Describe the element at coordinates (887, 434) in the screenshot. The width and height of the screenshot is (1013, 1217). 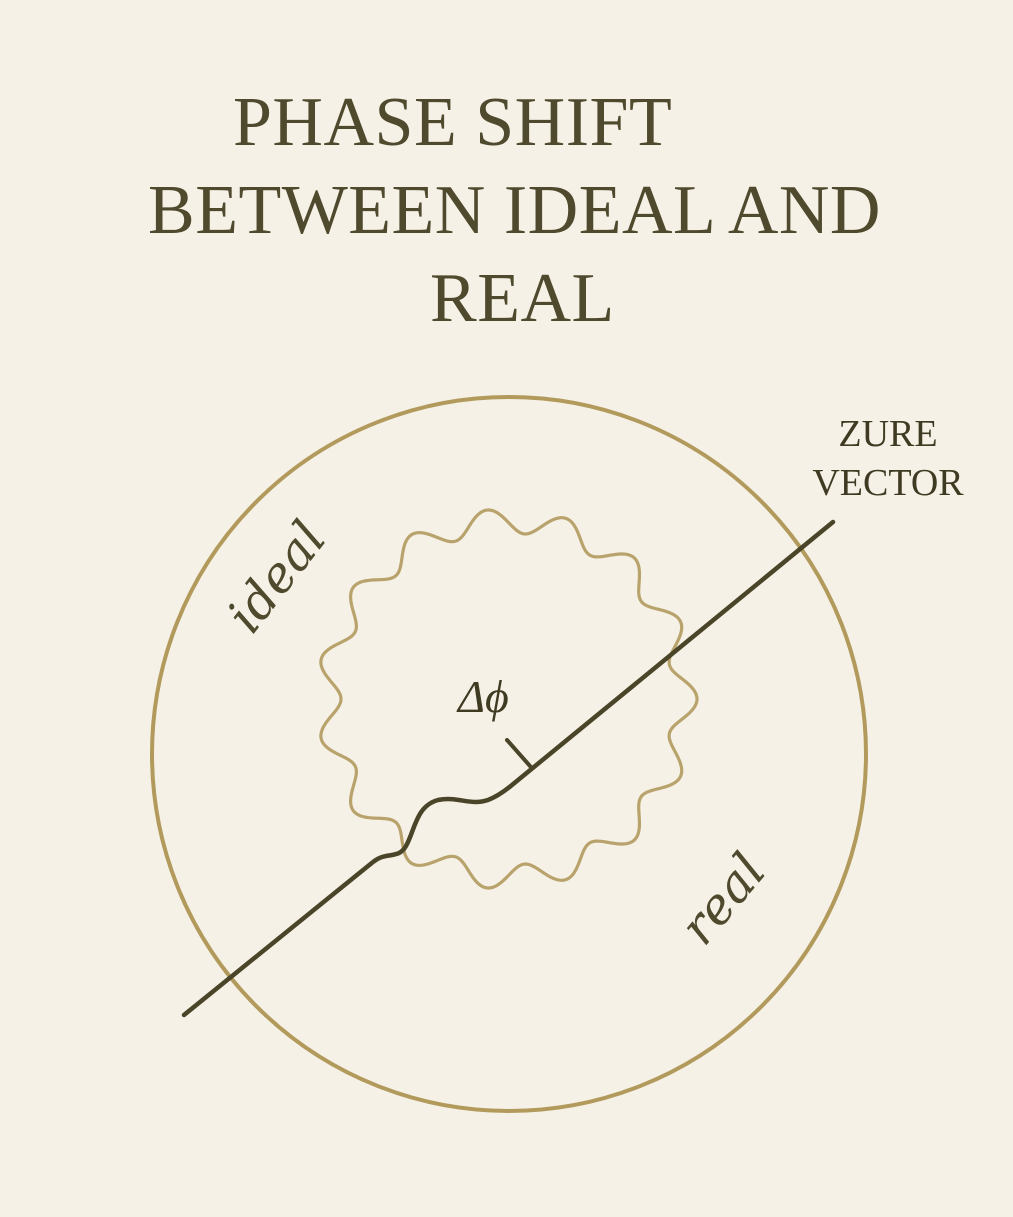
I see `vector-label-line-1: ZURE` at that location.